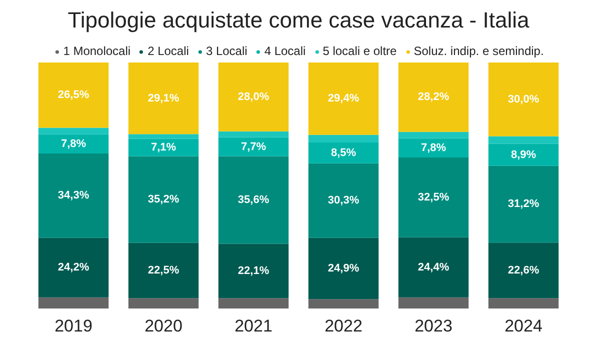 This screenshot has width=592, height=338. What do you see at coordinates (299, 20) in the screenshot?
I see `chart-title: Tipologie acquistate come case vacanza - Italia` at bounding box center [299, 20].